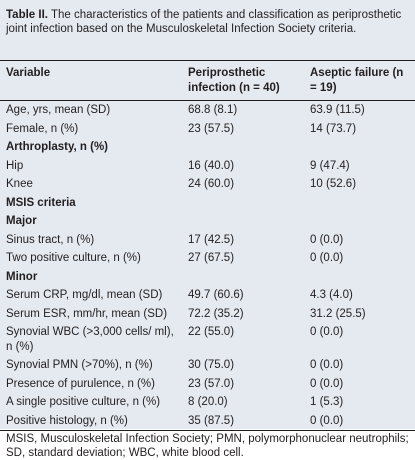 The height and width of the screenshot is (460, 415). What do you see at coordinates (84, 295) in the screenshot?
I see `table-cell: Serum CRP, mg/dl, mean (SD)` at bounding box center [84, 295].